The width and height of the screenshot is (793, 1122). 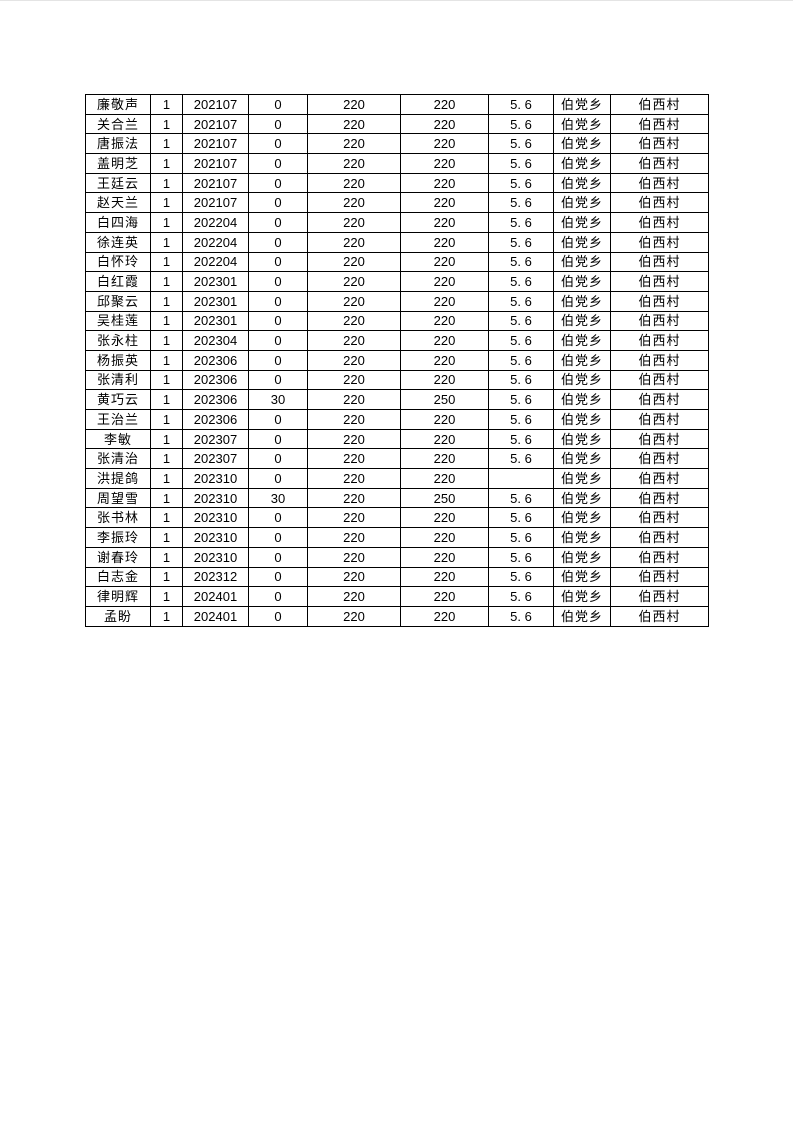 I want to click on cell-name: 黄巧云, so click(x=118, y=399).